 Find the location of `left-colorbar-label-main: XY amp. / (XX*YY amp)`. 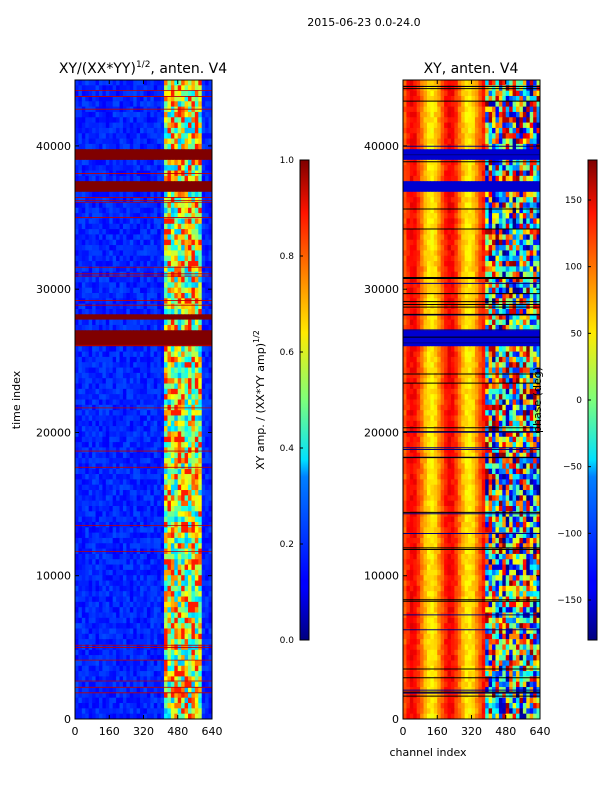

left-colorbar-label-main: XY amp. / (XX*YY amp) is located at coordinates (260, 406).